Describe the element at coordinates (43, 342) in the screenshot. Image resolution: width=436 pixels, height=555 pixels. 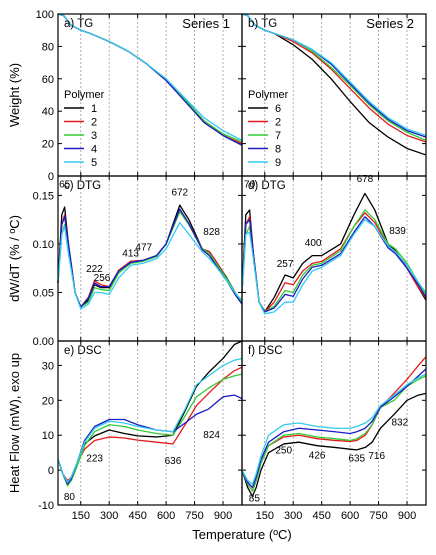
I see `y-tick-label: 0.00` at that location.